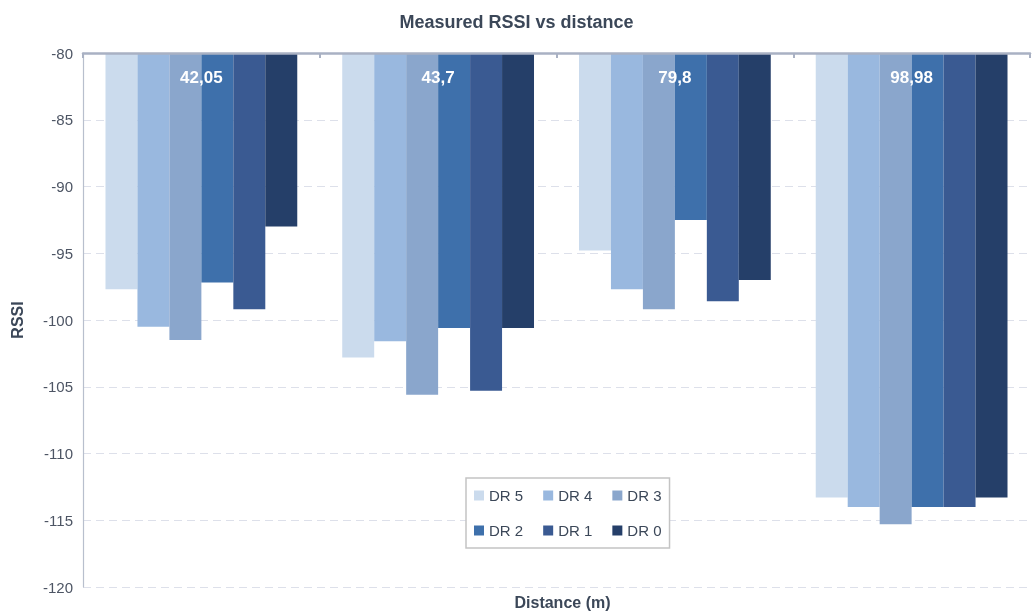 This screenshot has width=1033, height=615. Describe the element at coordinates (506, 495) in the screenshot. I see `legend-label: DR 5` at that location.